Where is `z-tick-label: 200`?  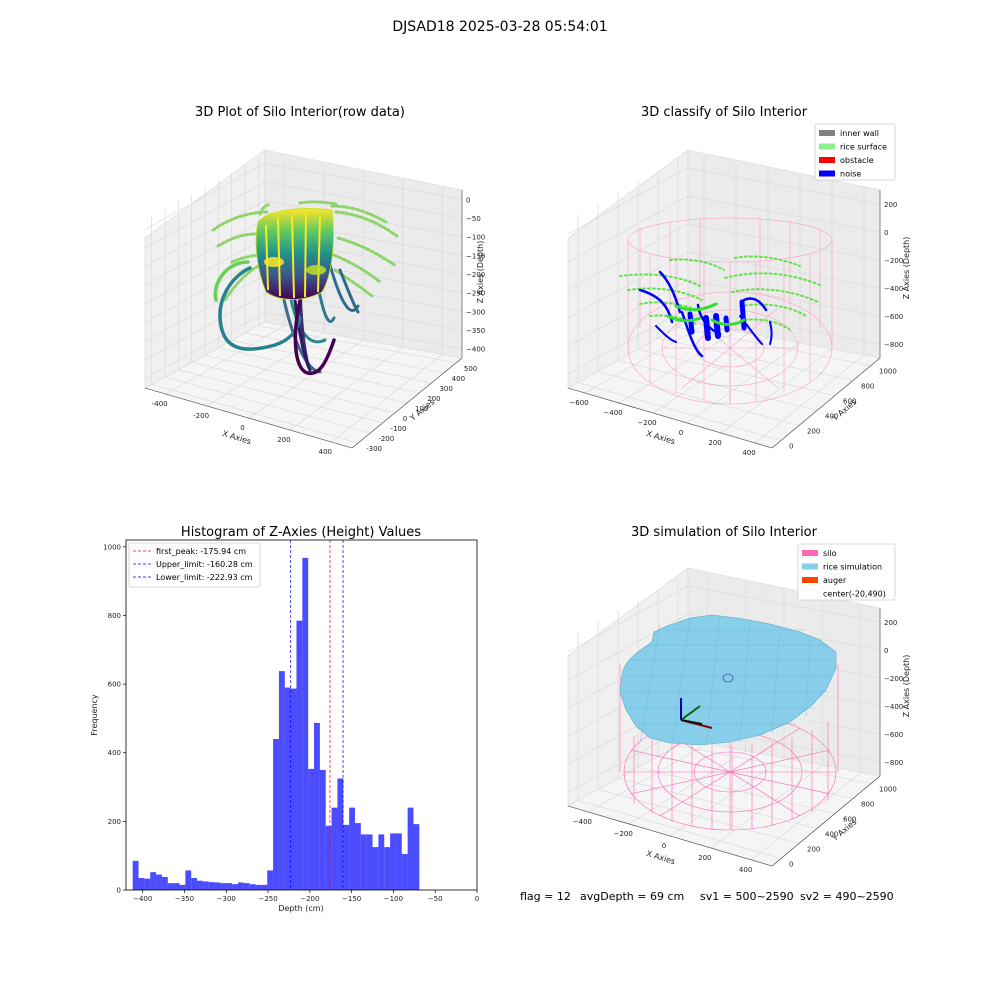
z-tick-label: 200 is located at coordinates (890, 205).